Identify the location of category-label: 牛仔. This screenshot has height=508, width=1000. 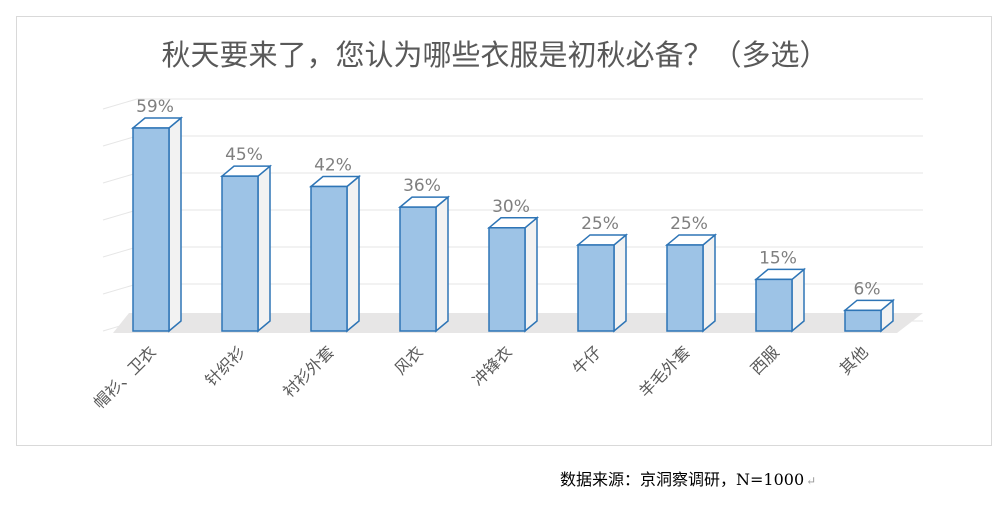
(587, 360).